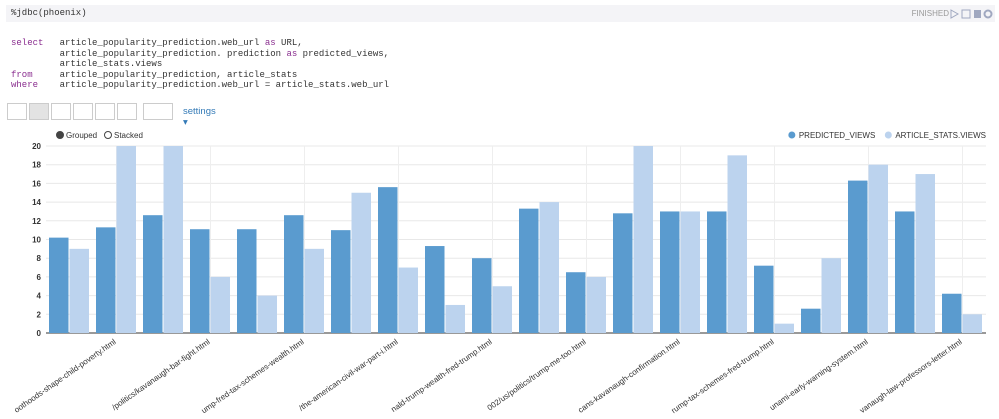  What do you see at coordinates (940, 135) in the screenshot?
I see `legend-label: ARTICLE_STATS.VIEWS` at bounding box center [940, 135].